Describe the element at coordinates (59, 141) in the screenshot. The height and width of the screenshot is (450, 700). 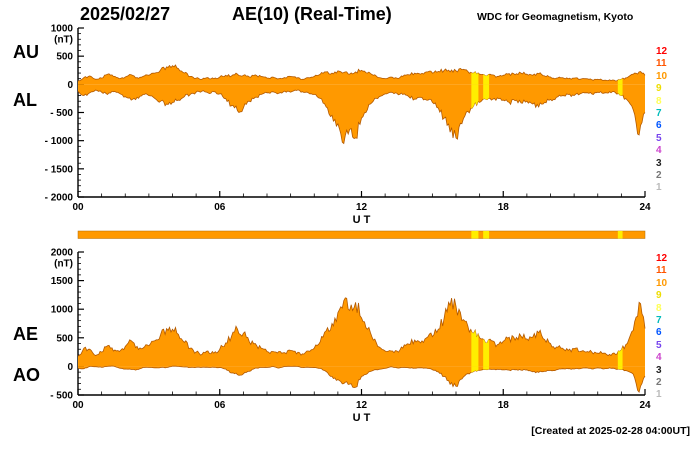
I see `svg-text: - 1000` at that location.